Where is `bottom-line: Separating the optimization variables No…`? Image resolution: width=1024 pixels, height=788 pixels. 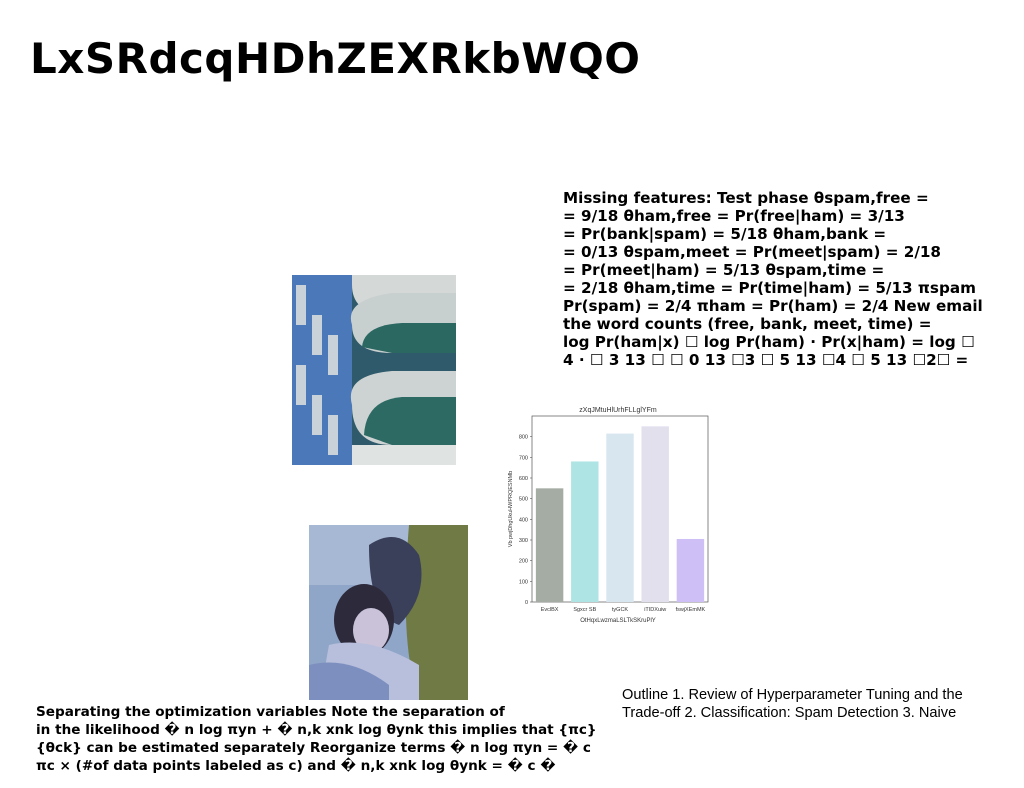
bottom-line: Separating the optimization variables No… is located at coordinates (270, 712).